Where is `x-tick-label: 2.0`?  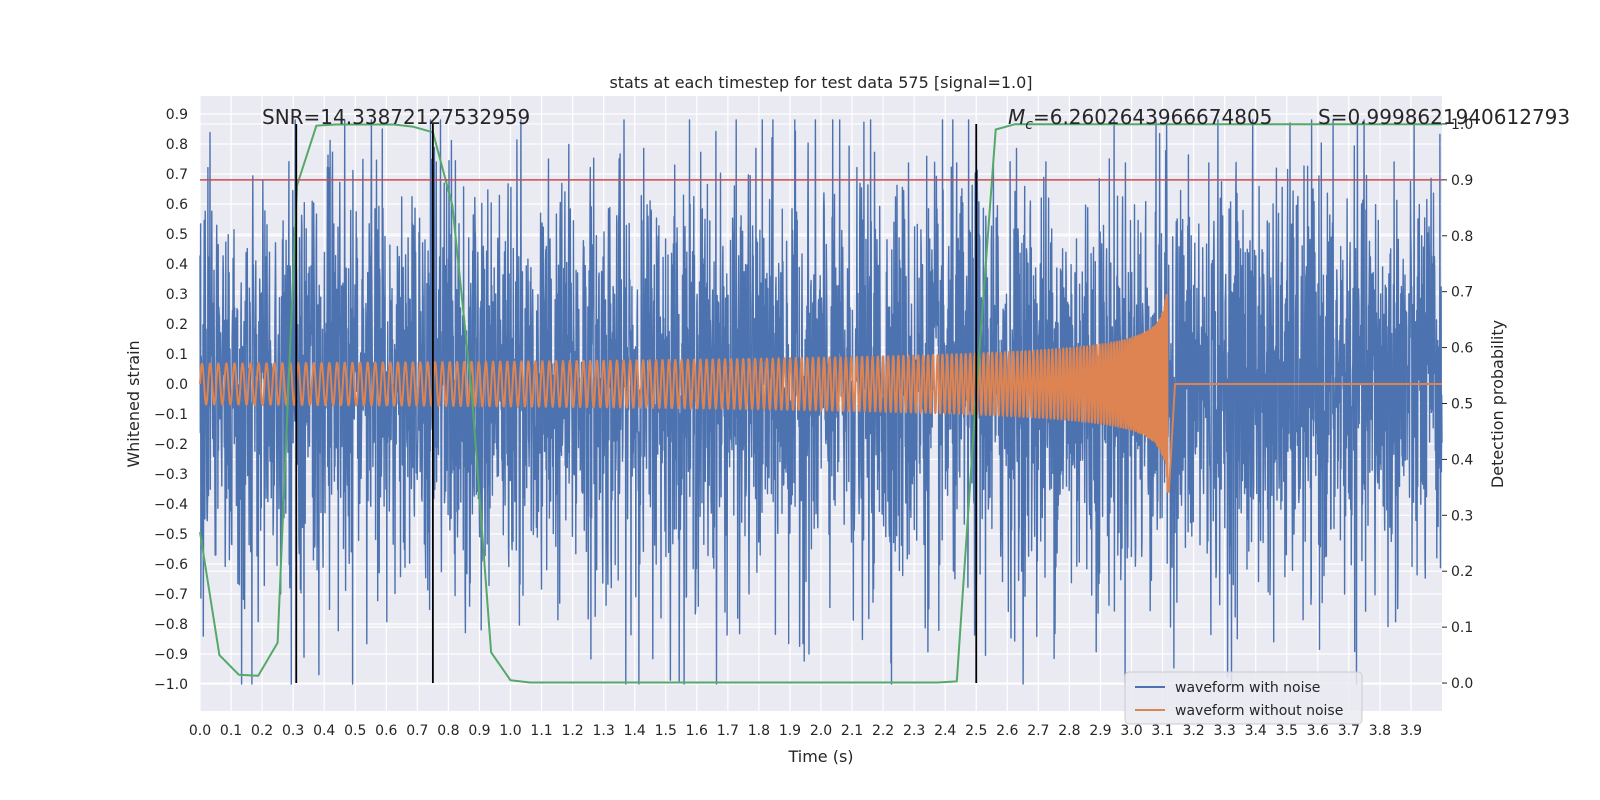
x-tick-label: 2.0 is located at coordinates (821, 731).